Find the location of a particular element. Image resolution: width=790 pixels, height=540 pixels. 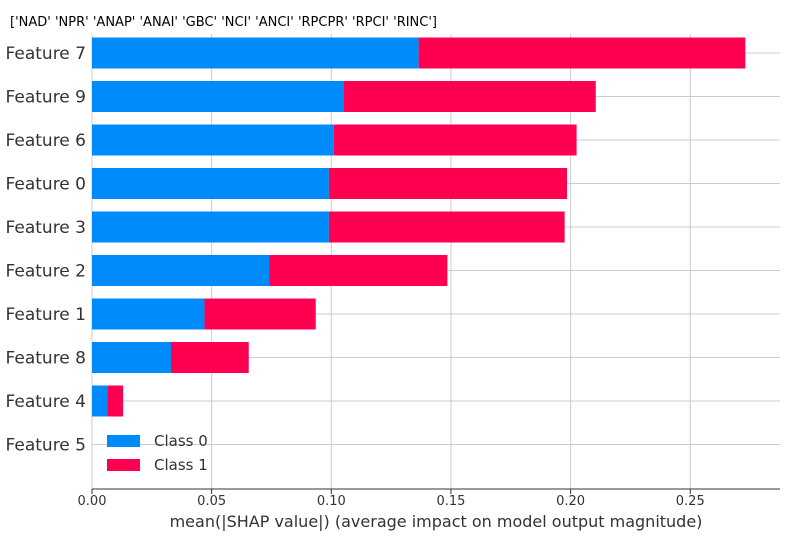

y-tick-label: Feature 1 is located at coordinates (46, 315).